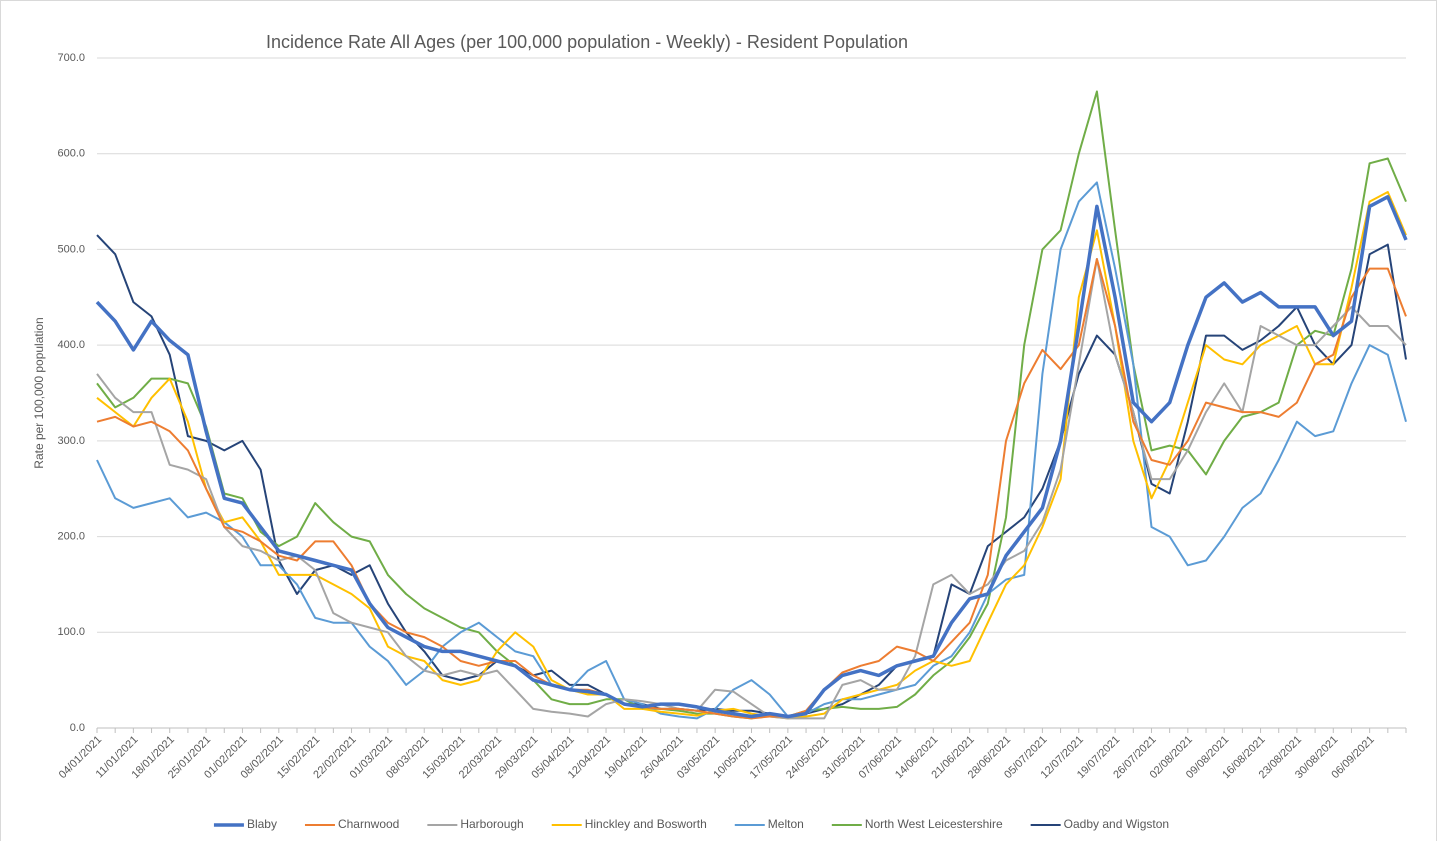 The height and width of the screenshot is (841, 1437). Describe the element at coordinates (1116, 824) in the screenshot. I see `legend-label: Oadby and Wigston` at that location.